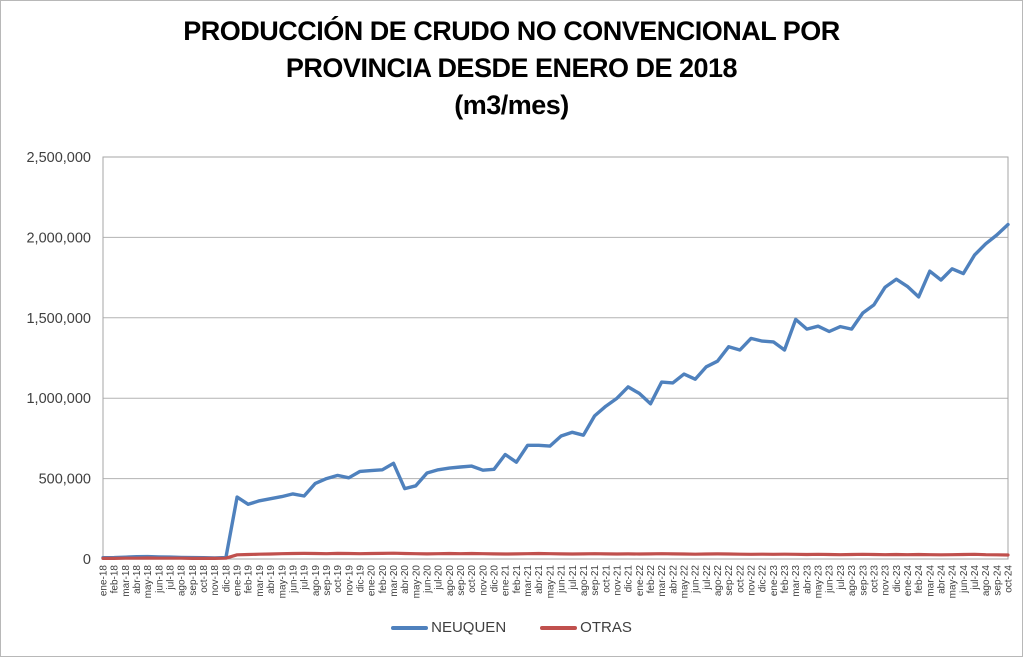 This screenshot has height=657, width=1023. What do you see at coordinates (1009, 579) in the screenshot?
I see `x-axis-tick-label: oct-24` at bounding box center [1009, 579].